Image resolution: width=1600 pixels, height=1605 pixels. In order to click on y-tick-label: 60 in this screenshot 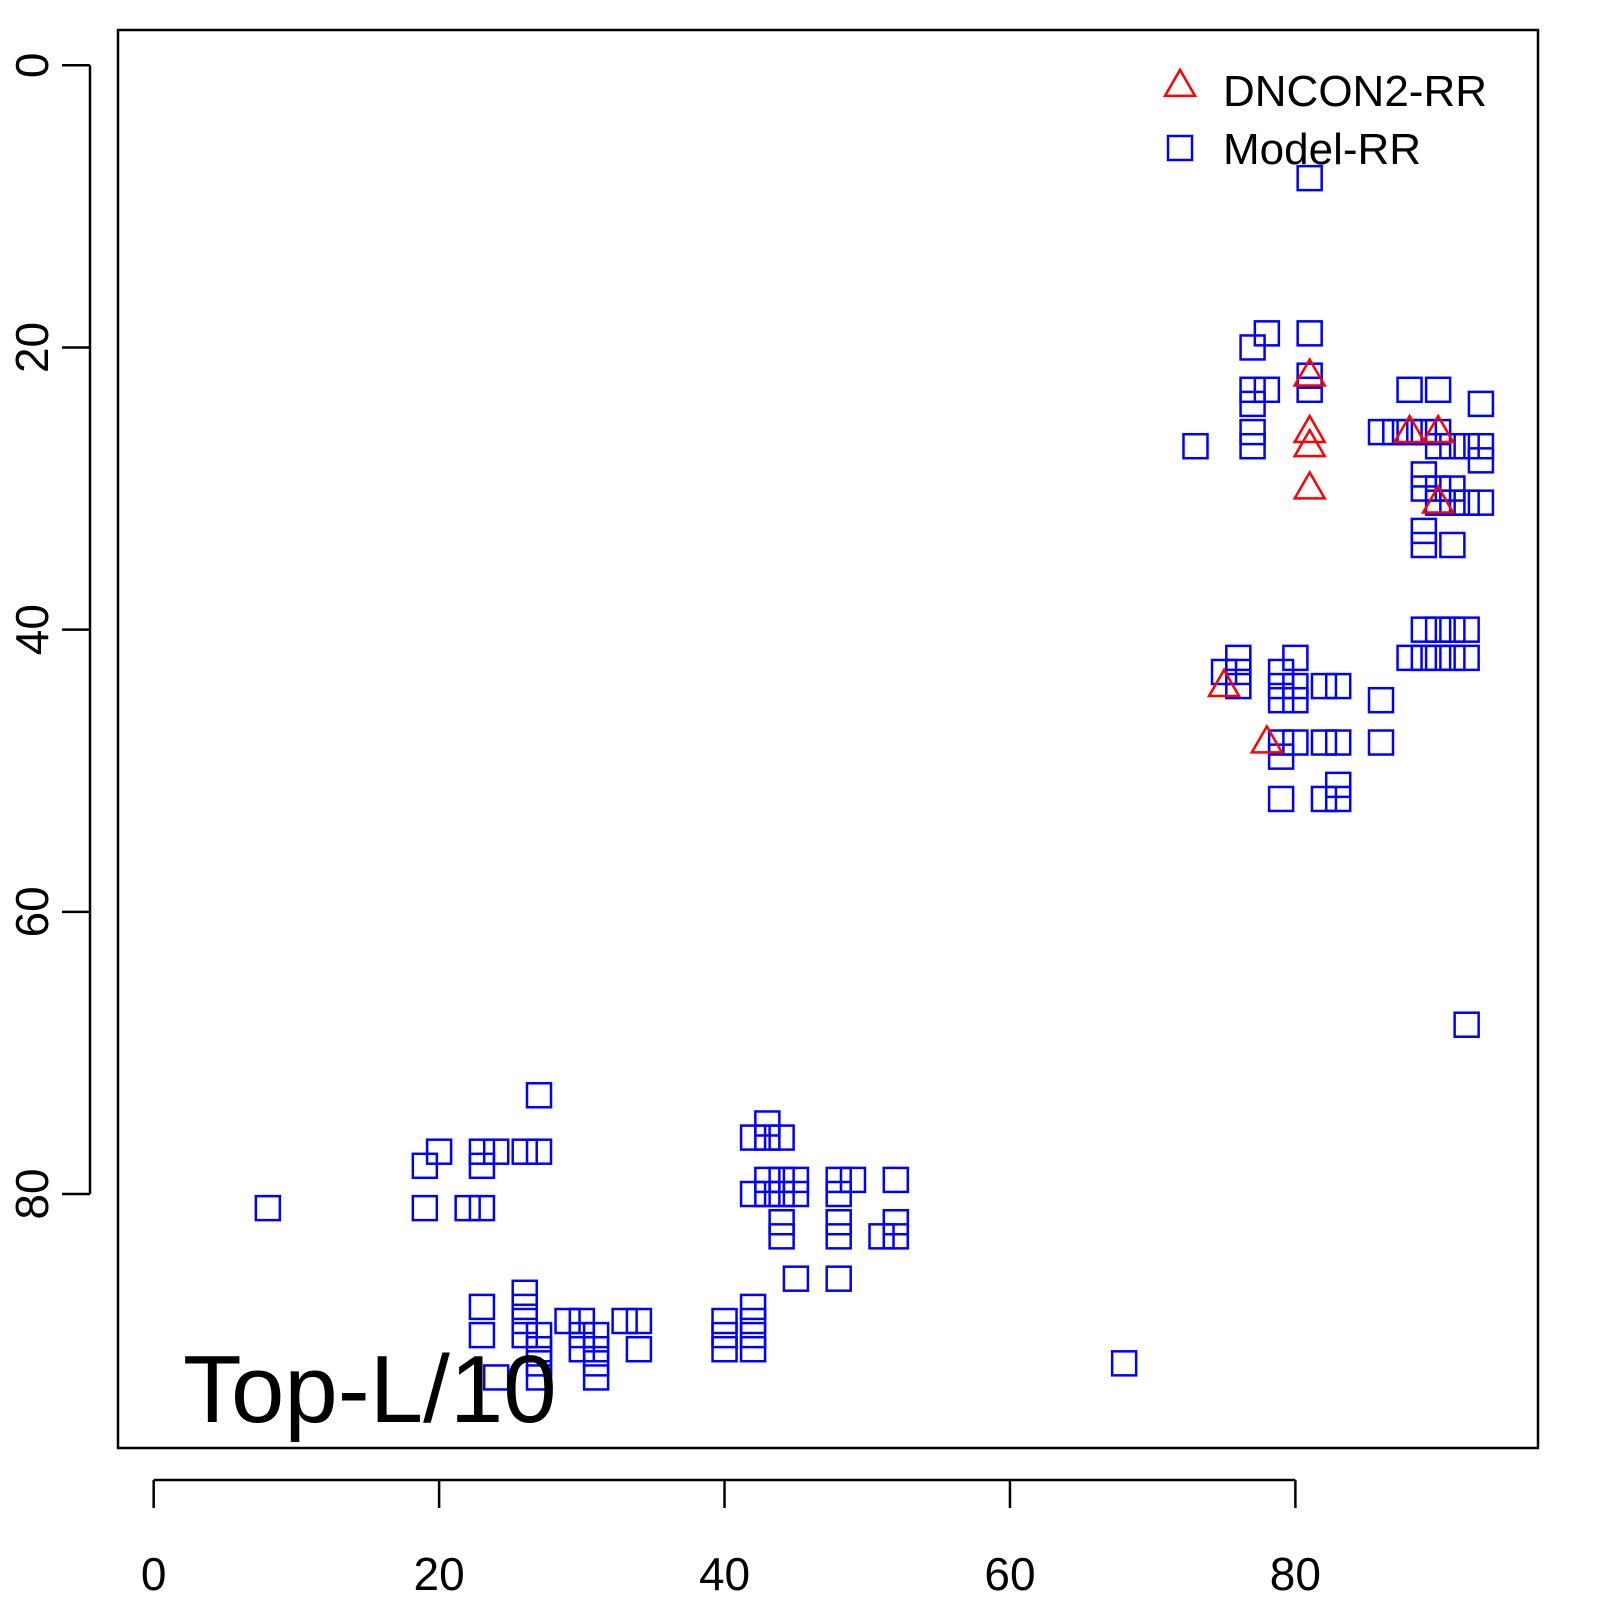, I will do `click(32, 911)`.